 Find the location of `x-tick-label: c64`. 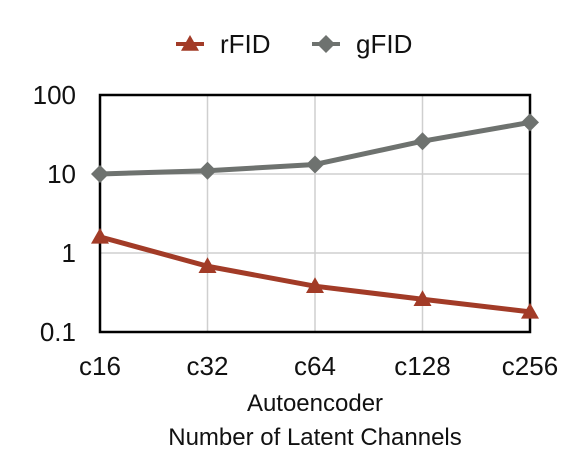

x-tick-label: c64 is located at coordinates (315, 366).